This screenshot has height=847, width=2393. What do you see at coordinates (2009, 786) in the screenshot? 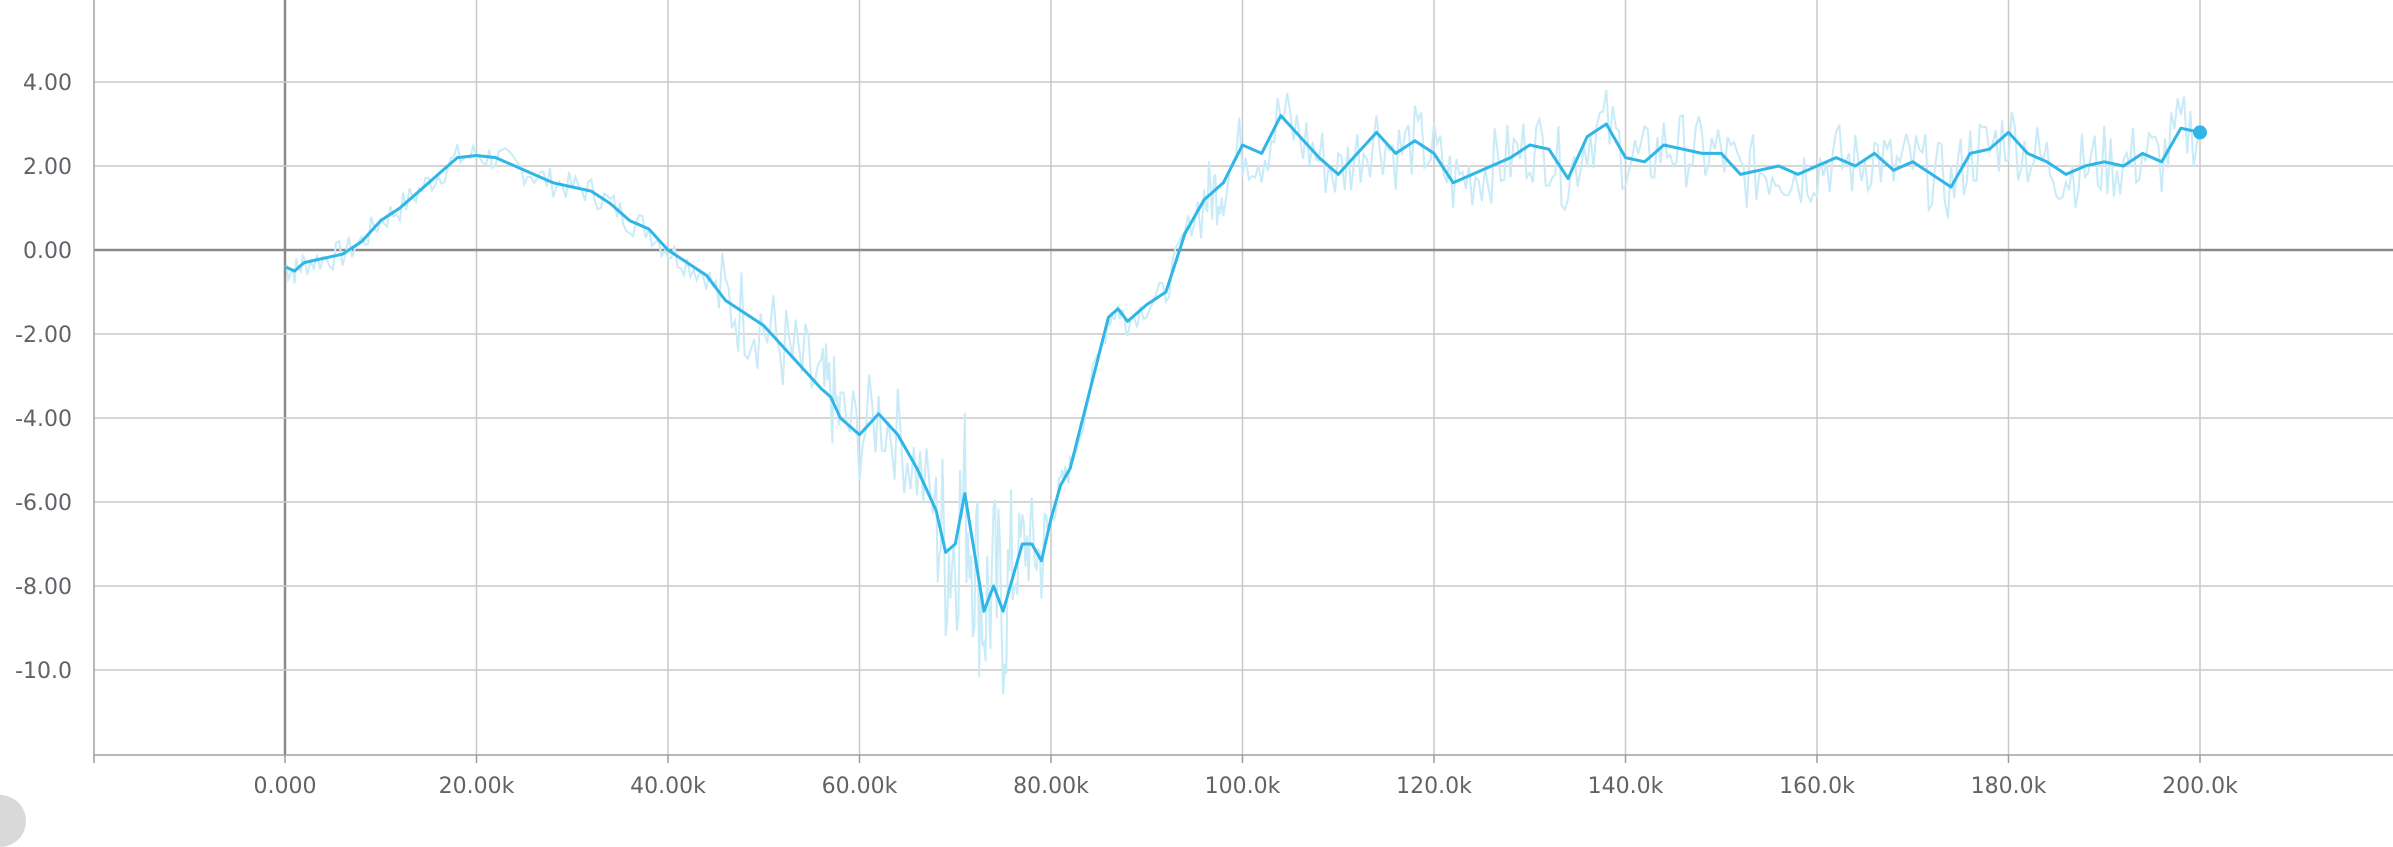
I see `x-tick-label: 180.0k` at bounding box center [2009, 786].